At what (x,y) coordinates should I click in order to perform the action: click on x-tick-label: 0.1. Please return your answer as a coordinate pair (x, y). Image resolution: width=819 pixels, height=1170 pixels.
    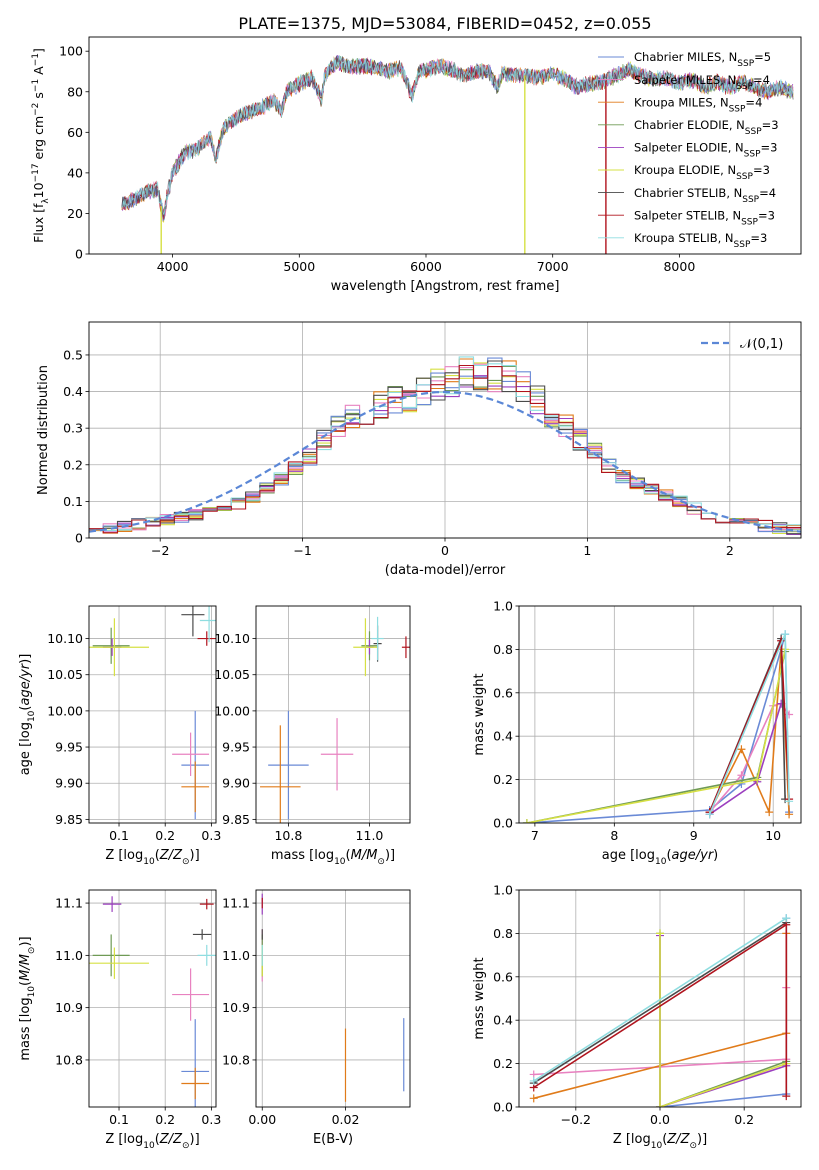
    Looking at the image, I should click on (119, 835).